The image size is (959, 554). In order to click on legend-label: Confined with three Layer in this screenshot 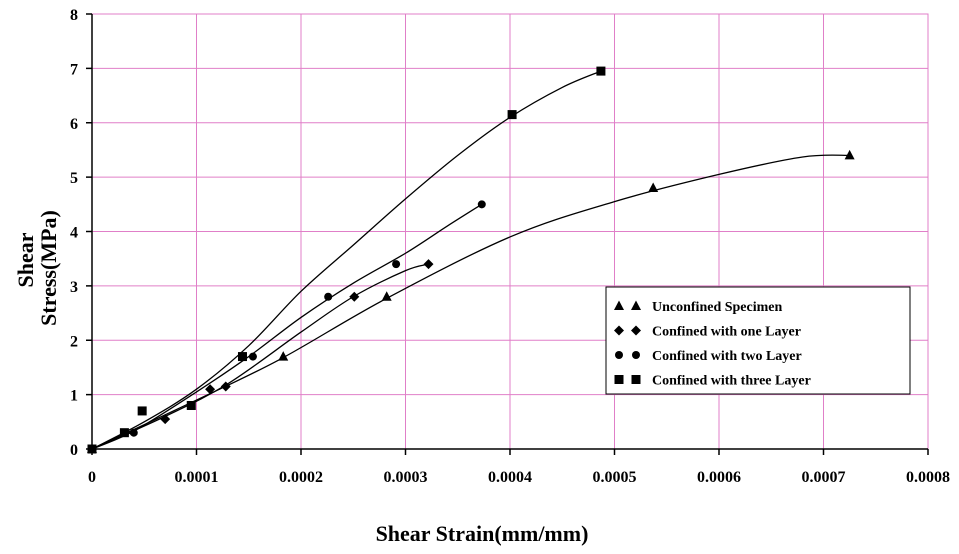, I will do `click(731, 381)`.